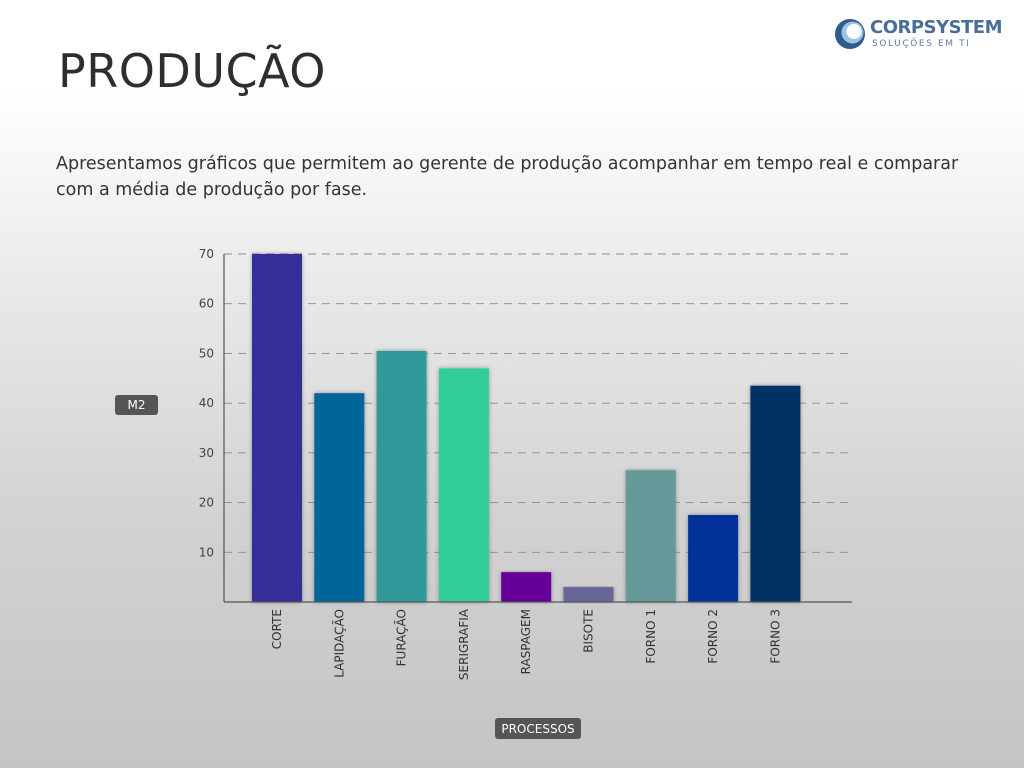 This screenshot has height=768, width=1024. I want to click on y-axis-title-tag: M2, so click(136, 405).